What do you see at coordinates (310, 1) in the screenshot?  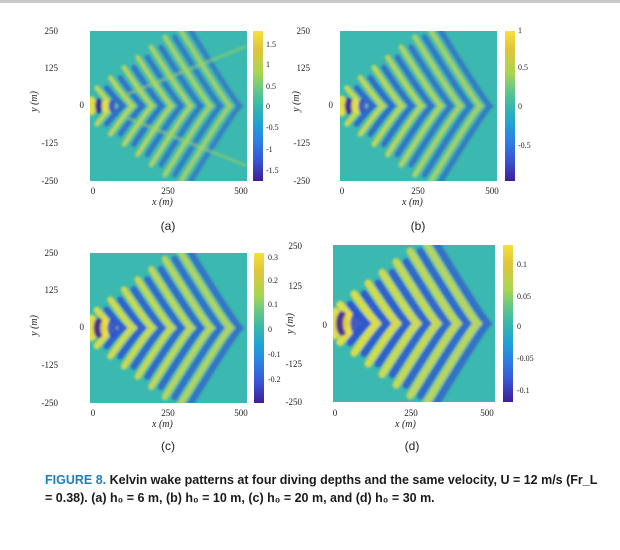 I see `top-rule` at bounding box center [310, 1].